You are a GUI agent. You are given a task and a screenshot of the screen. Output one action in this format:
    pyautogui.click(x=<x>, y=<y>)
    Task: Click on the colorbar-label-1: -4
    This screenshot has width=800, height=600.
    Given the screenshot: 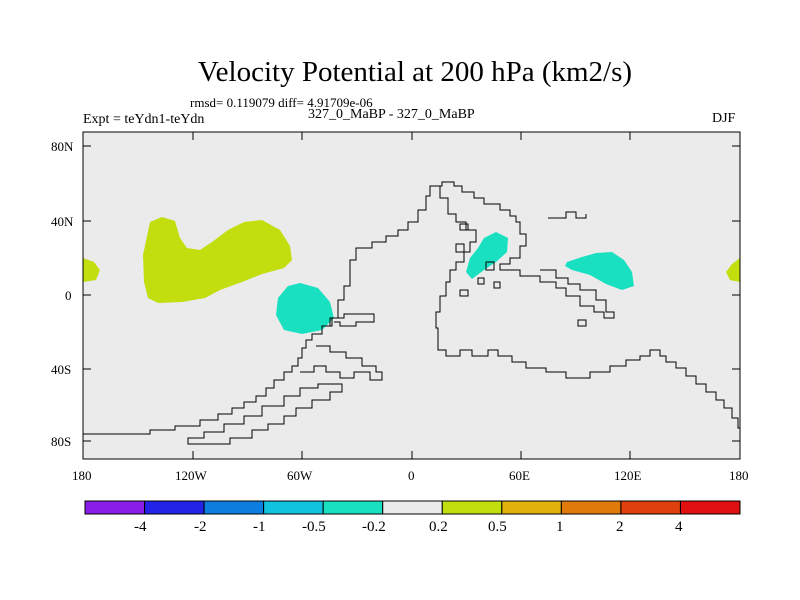 What is the action you would take?
    pyautogui.click(x=140, y=527)
    